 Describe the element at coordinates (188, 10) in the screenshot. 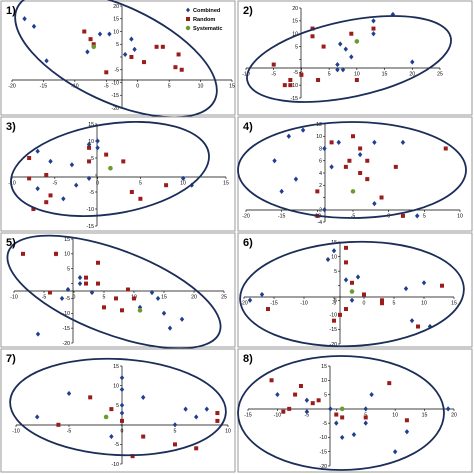

I see `legend-combined-marker` at that location.